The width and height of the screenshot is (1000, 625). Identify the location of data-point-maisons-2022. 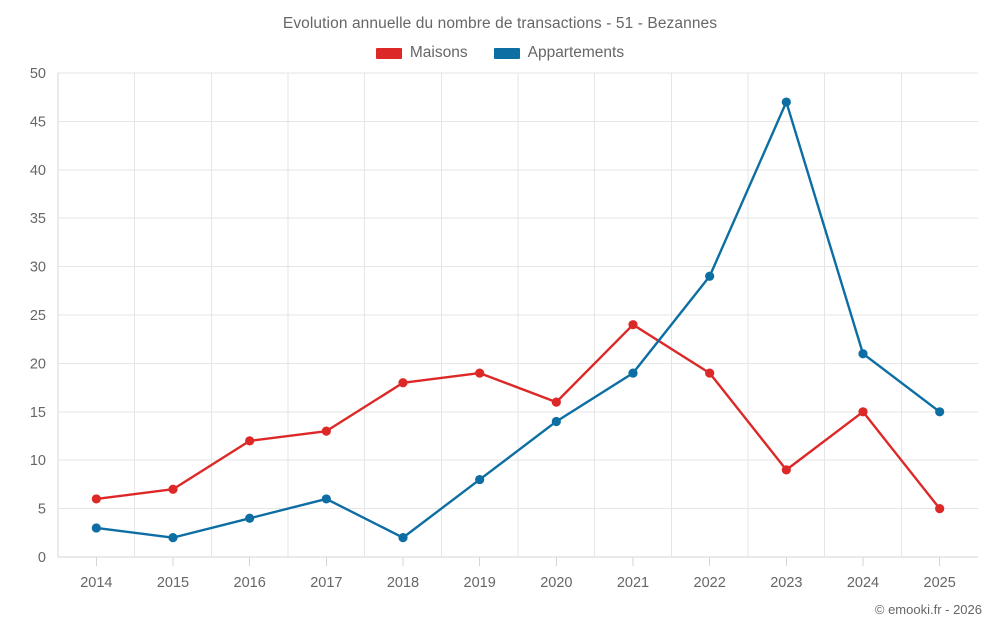
(710, 373).